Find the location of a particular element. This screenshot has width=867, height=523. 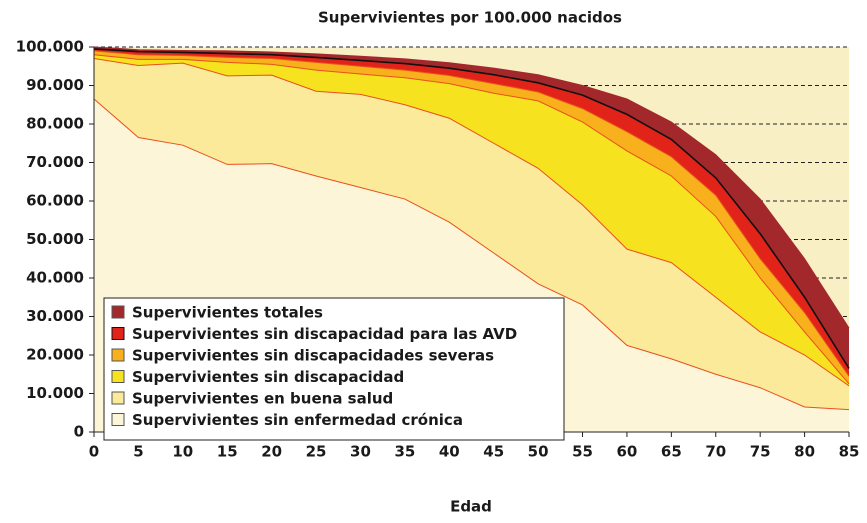

x-tick-label: 80 is located at coordinates (804, 452).